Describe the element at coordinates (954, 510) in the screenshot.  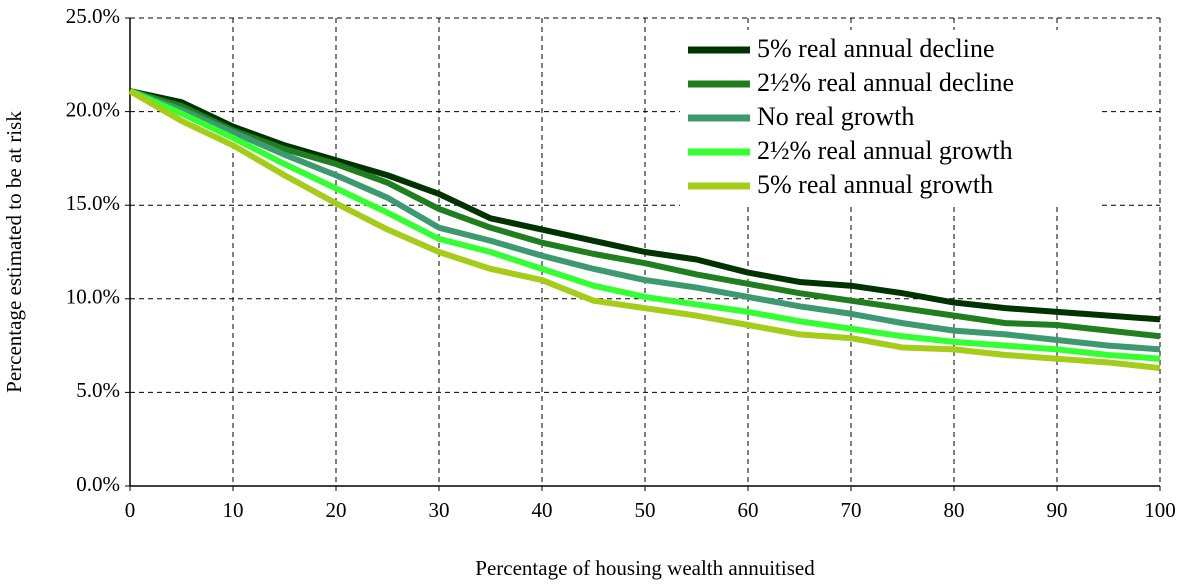
I see `x-tick-label: 80` at that location.